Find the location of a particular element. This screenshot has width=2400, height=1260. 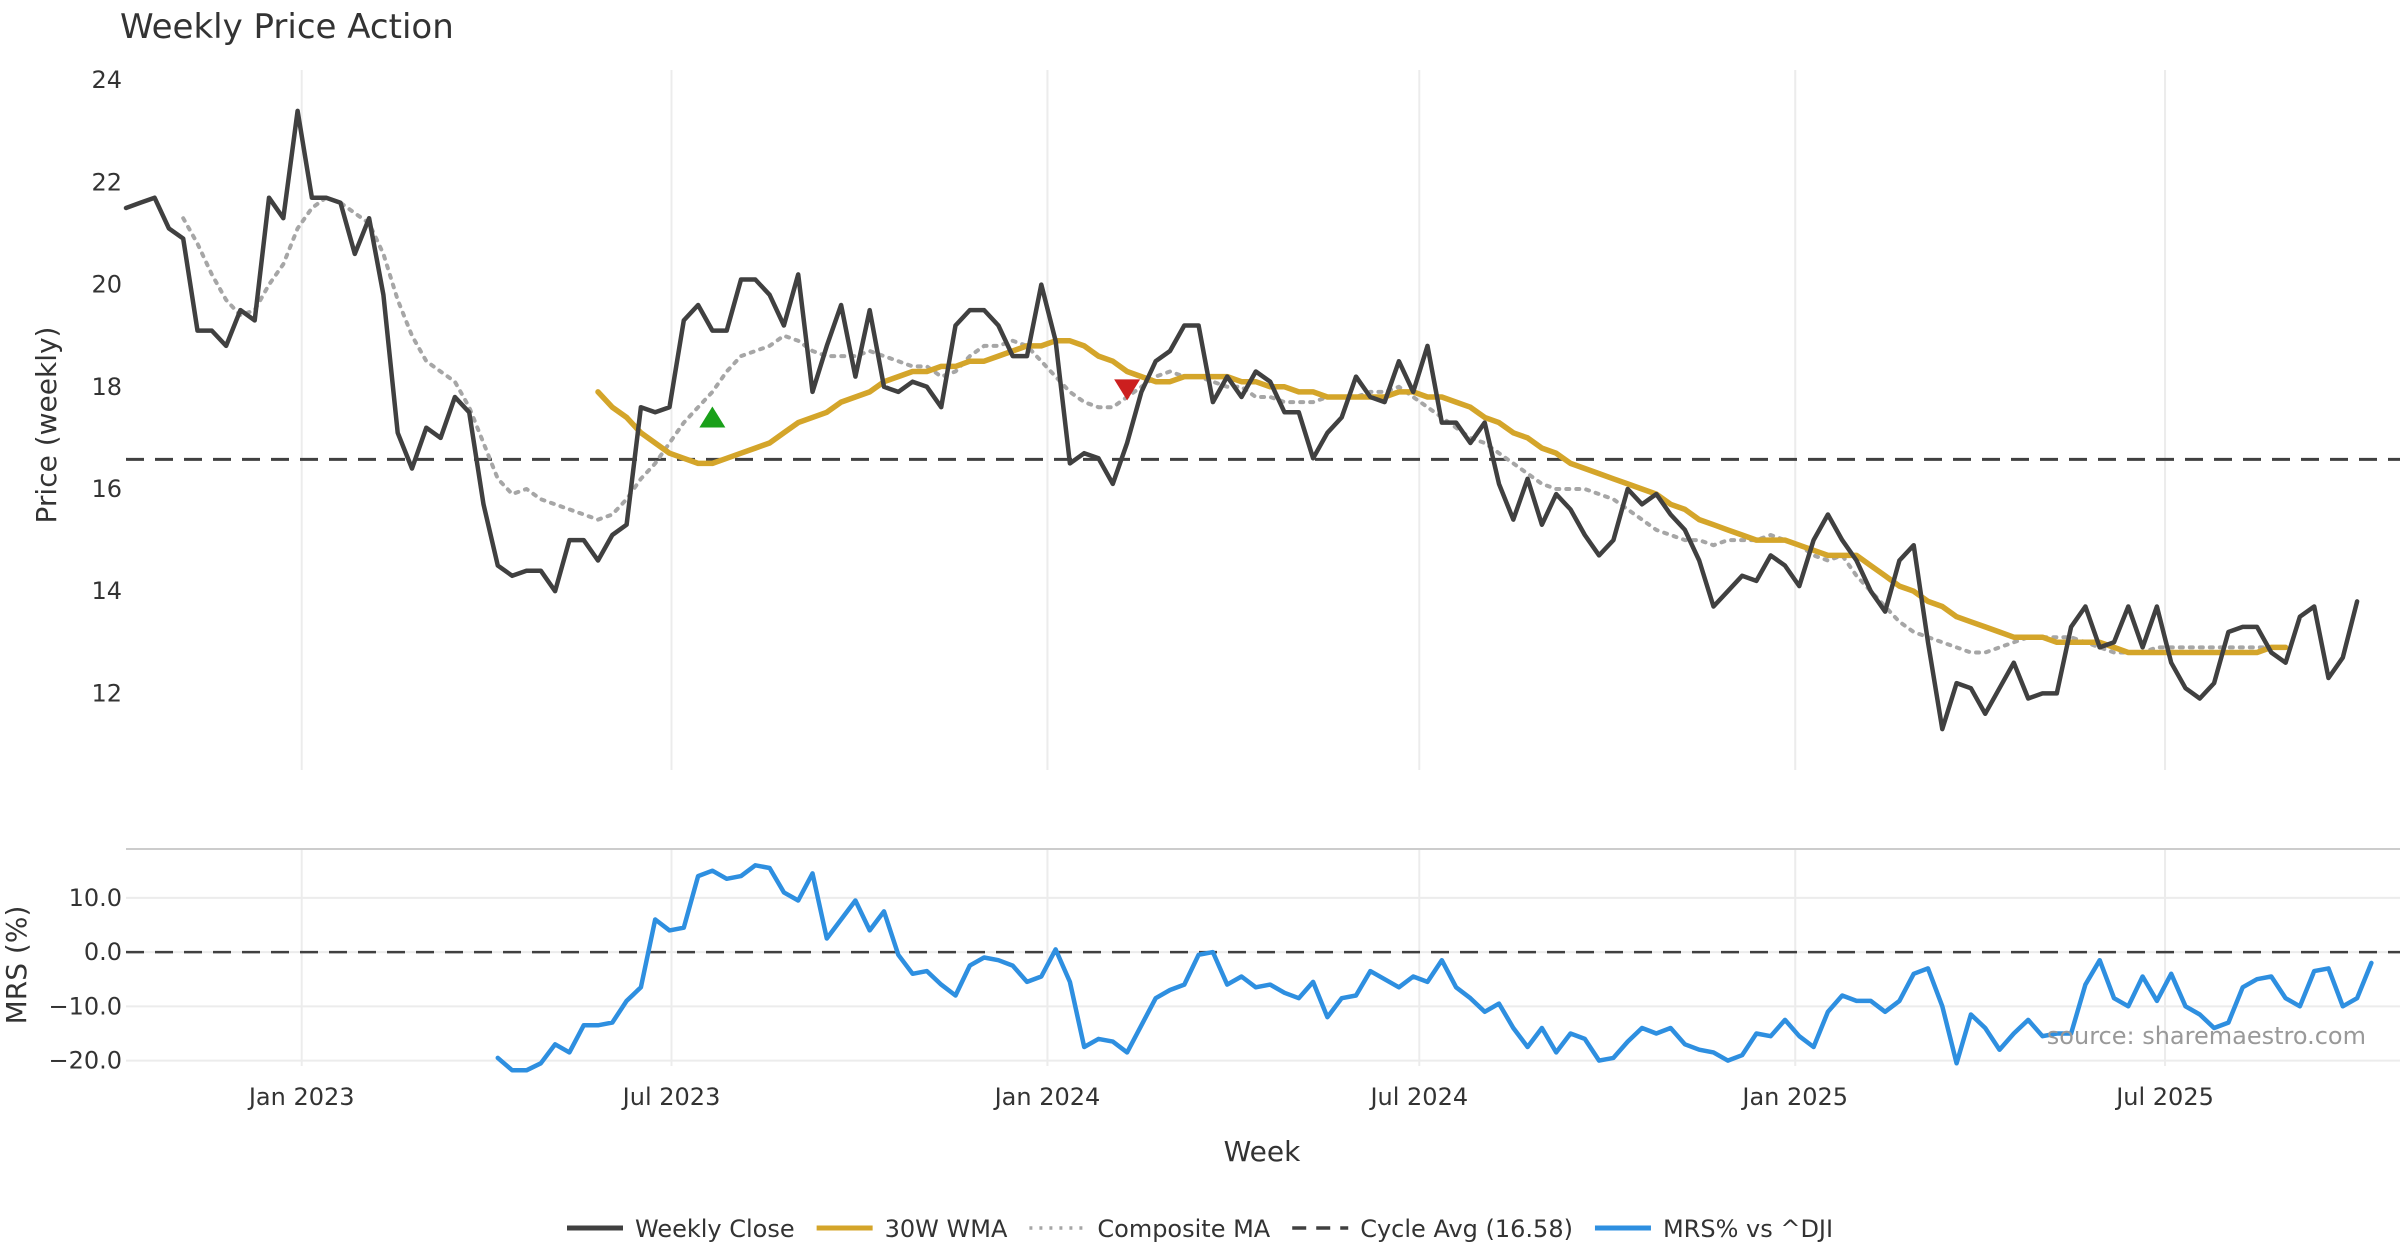

mrs-y-axis-label: MRS (%) is located at coordinates (16, 965).